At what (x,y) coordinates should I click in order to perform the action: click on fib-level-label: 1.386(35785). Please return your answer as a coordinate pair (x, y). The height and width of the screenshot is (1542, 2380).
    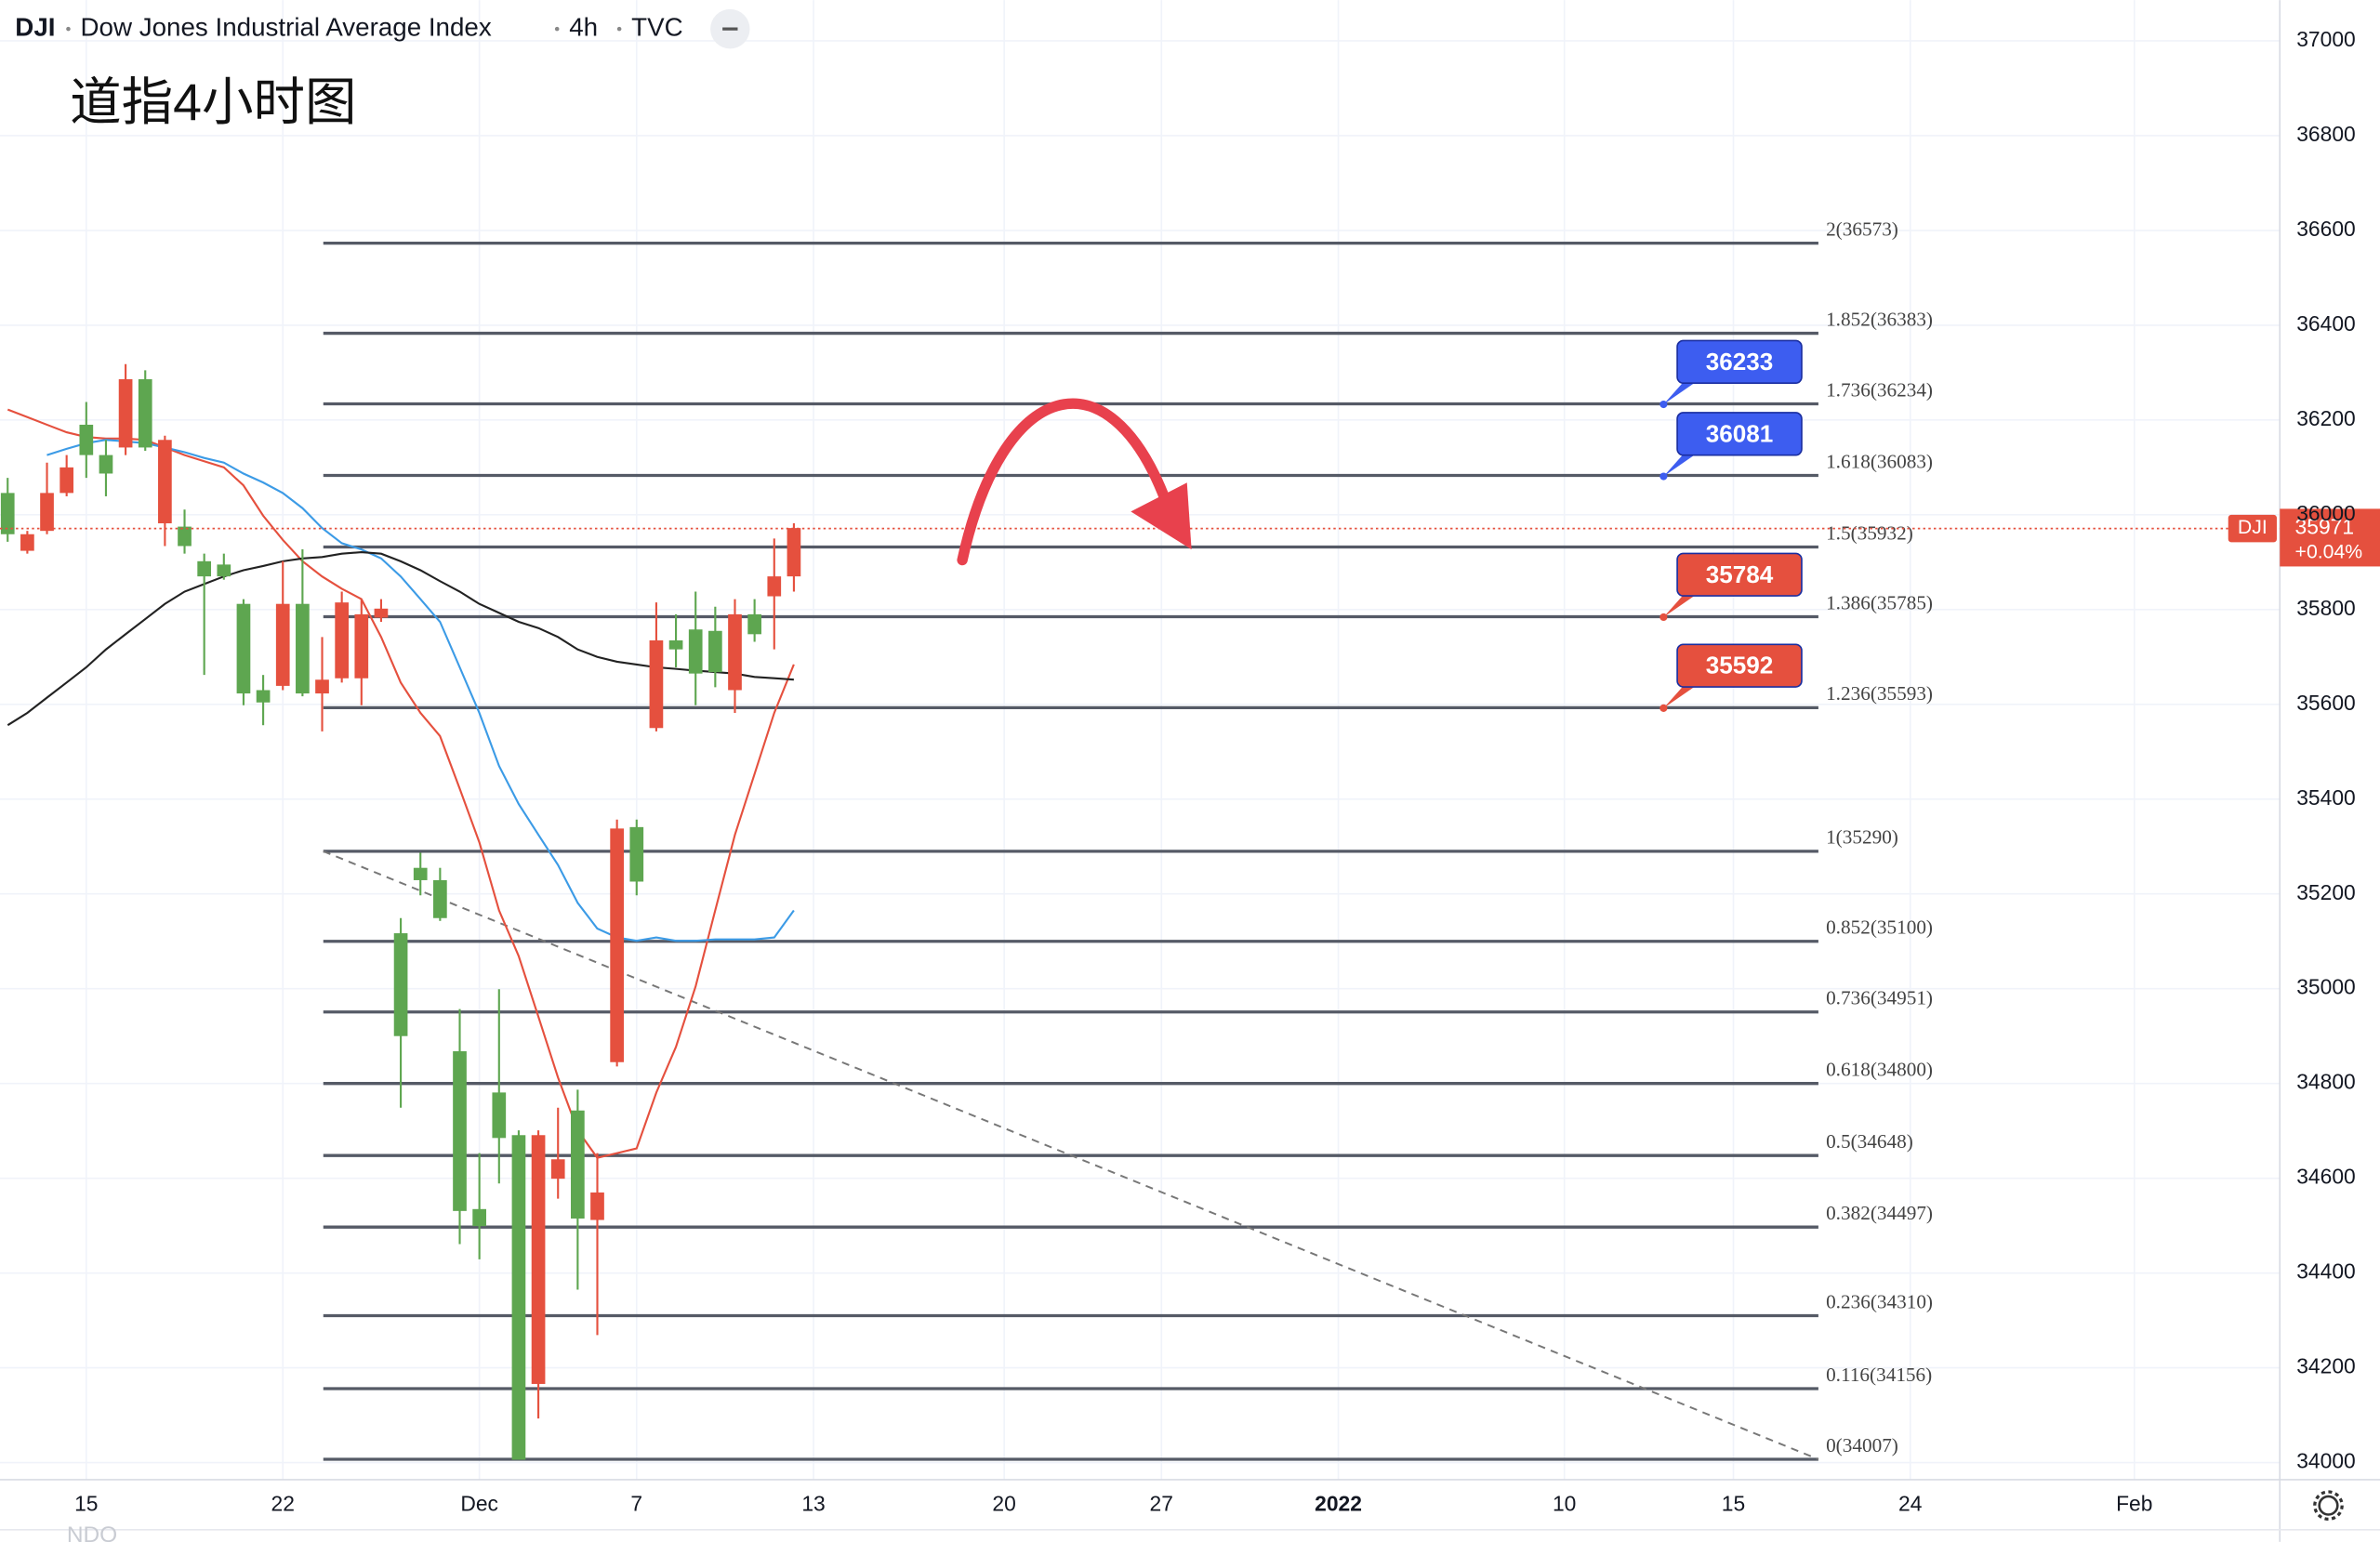
    Looking at the image, I should click on (1879, 602).